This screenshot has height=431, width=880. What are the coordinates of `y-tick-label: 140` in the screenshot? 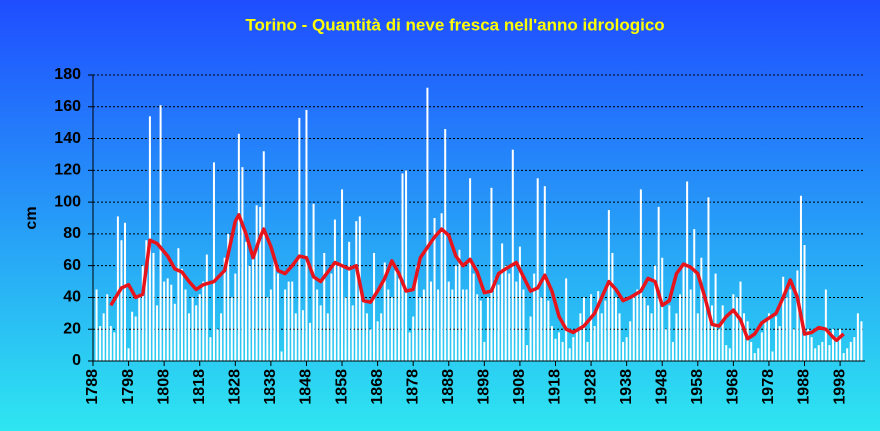 It's located at (67, 138).